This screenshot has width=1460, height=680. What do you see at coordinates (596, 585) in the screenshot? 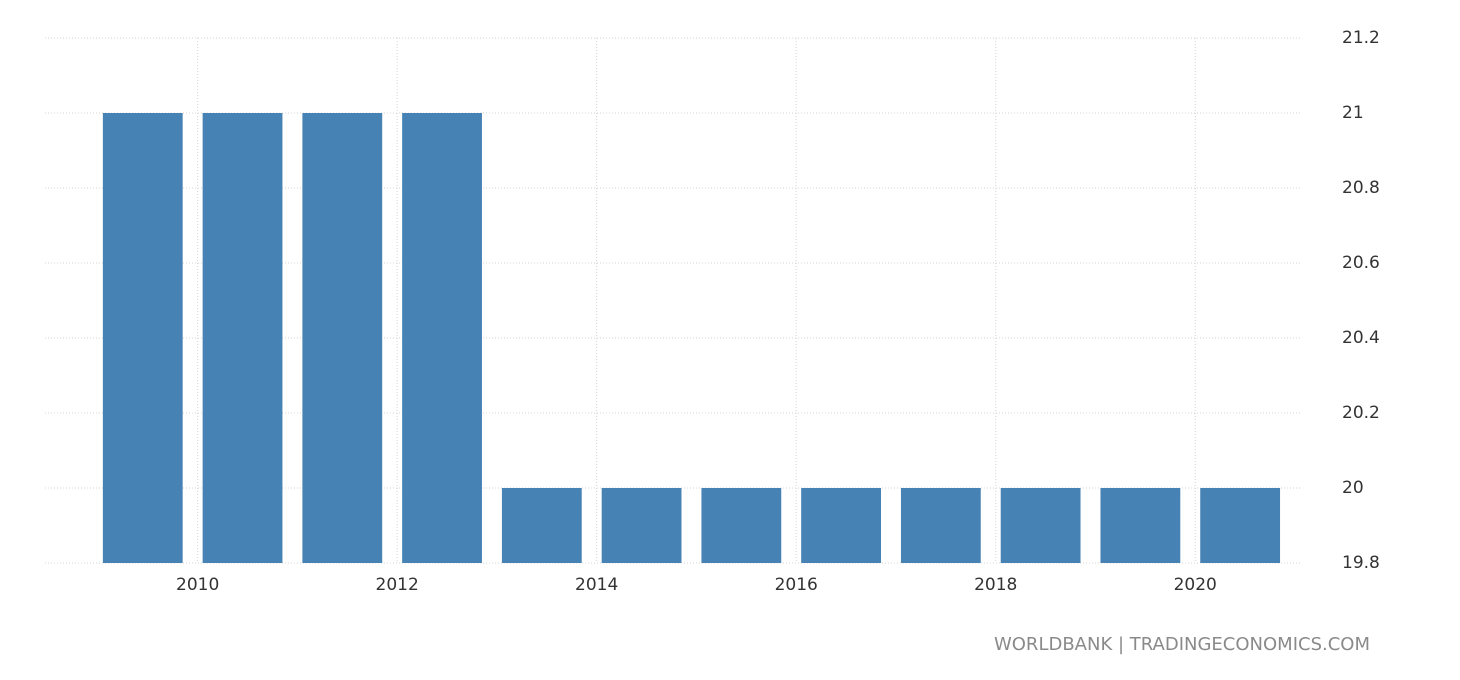
I see `x-tick-label: 2014` at bounding box center [596, 585].